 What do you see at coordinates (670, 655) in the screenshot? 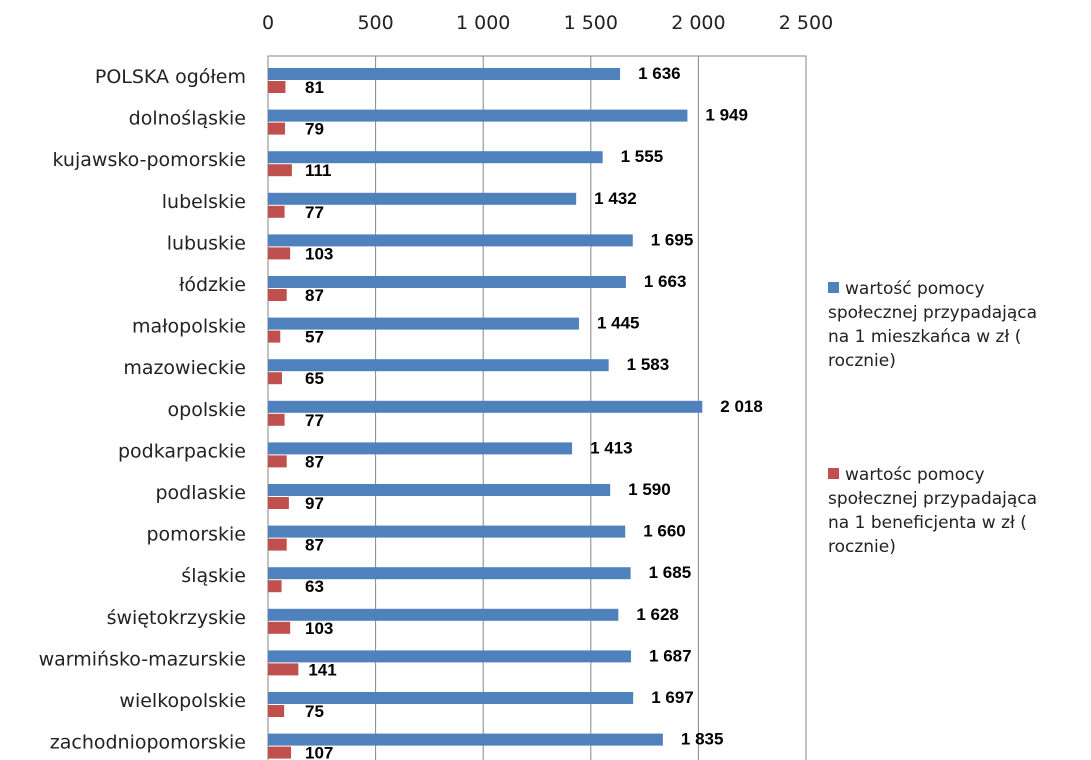
I see `data-label-per-resident: 1 687` at bounding box center [670, 655].